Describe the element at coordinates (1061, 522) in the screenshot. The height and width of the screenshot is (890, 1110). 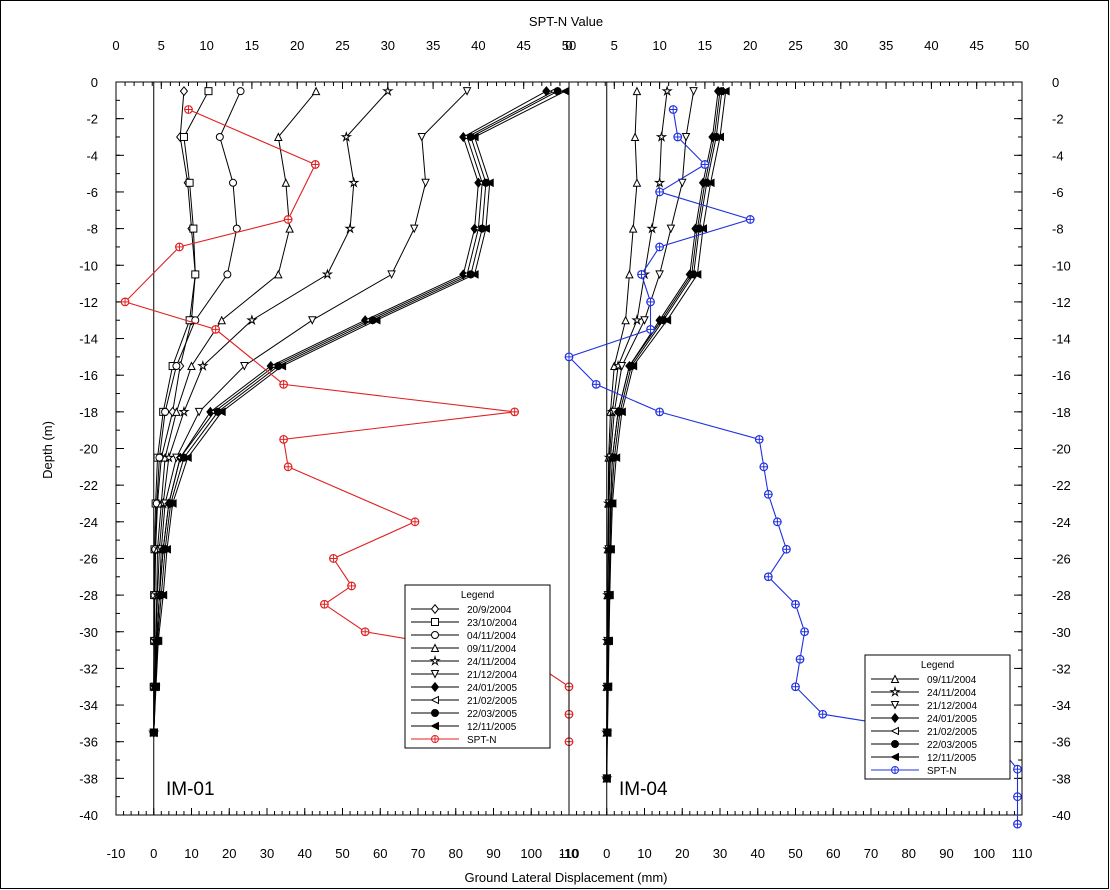
I see `y-tick-label-right: -24` at that location.